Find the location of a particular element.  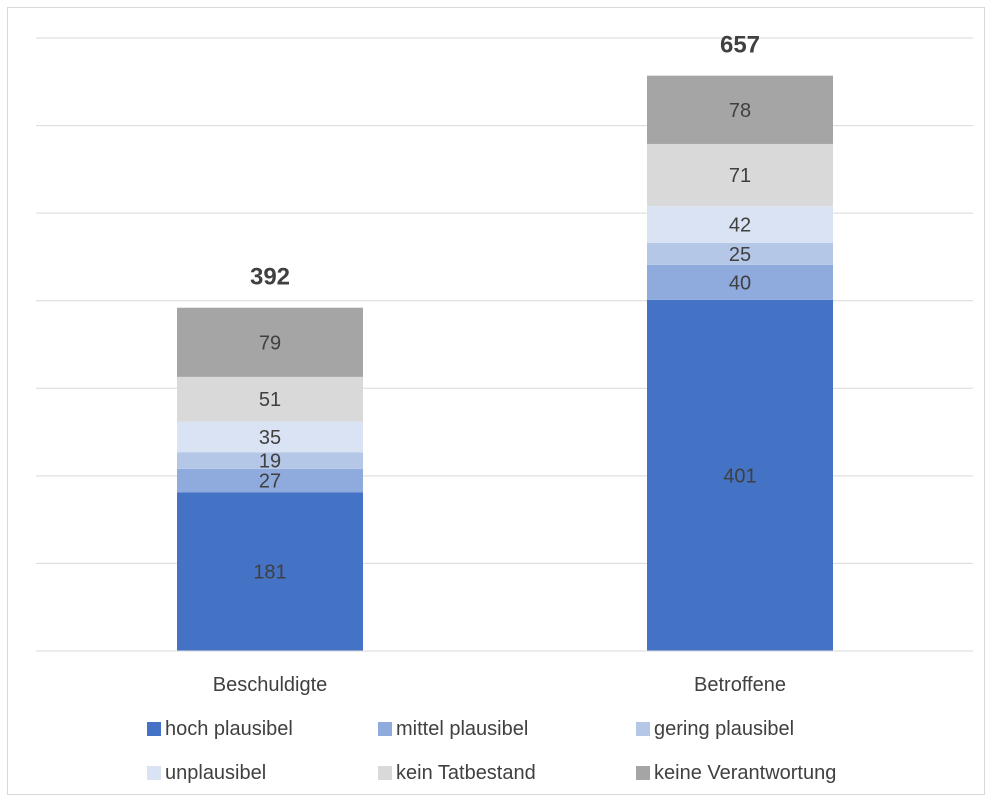

data-label: 25 is located at coordinates (740, 255).